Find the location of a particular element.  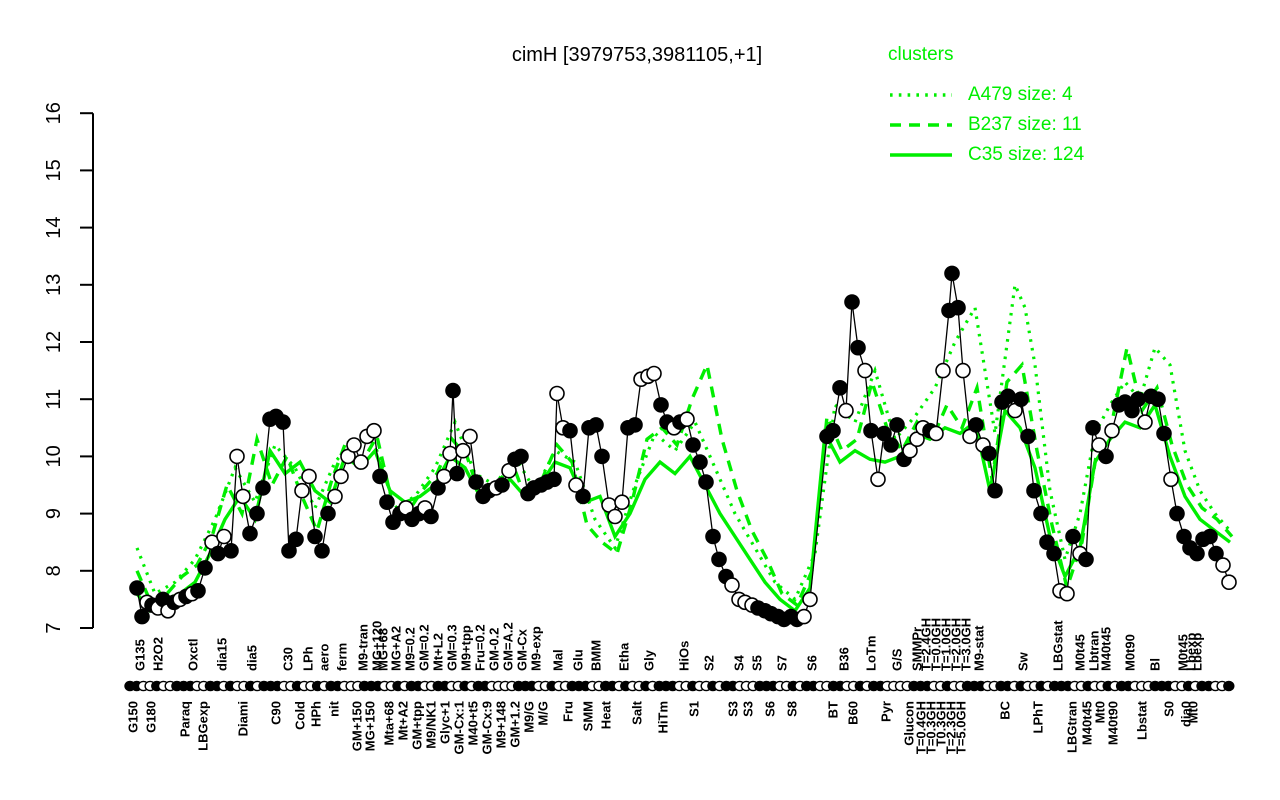

x-tick-label: T0.3GH is located at coordinates (941, 724).